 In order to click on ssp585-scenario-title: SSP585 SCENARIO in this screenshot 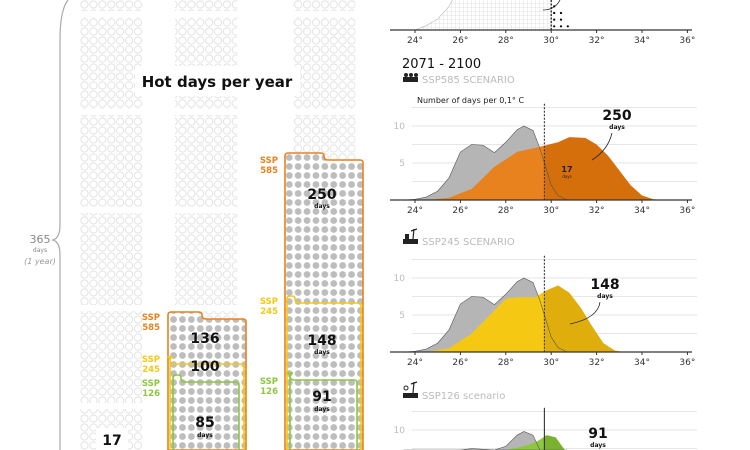, I will do `click(468, 80)`.